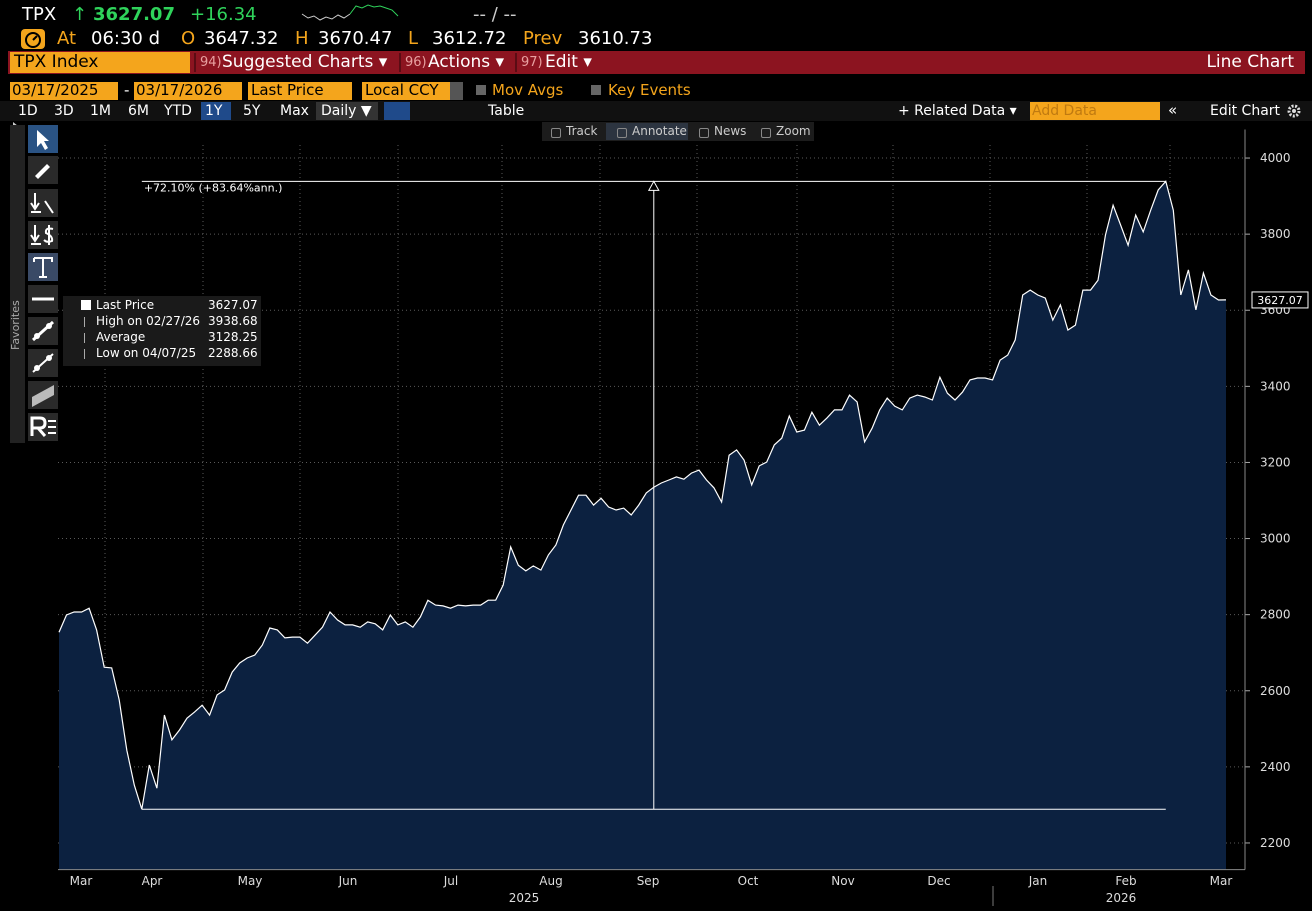  What do you see at coordinates (653, 185) in the screenshot?
I see `change-arrow` at bounding box center [653, 185].